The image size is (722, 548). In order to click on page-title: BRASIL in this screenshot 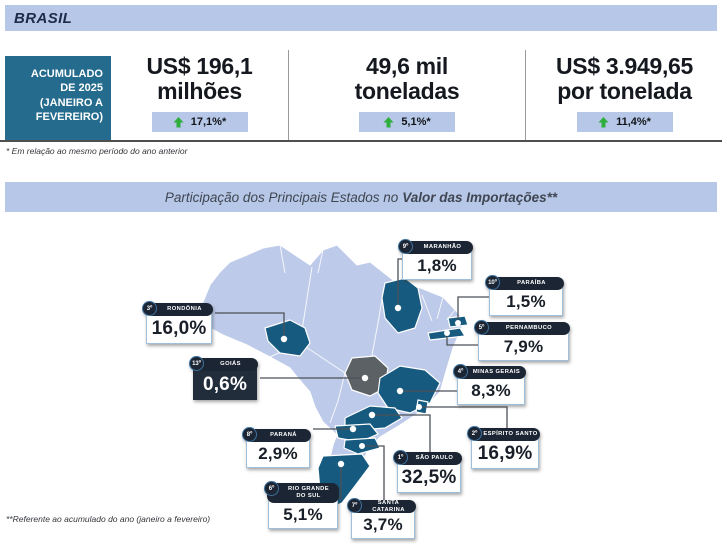, I will do `click(43, 18)`.